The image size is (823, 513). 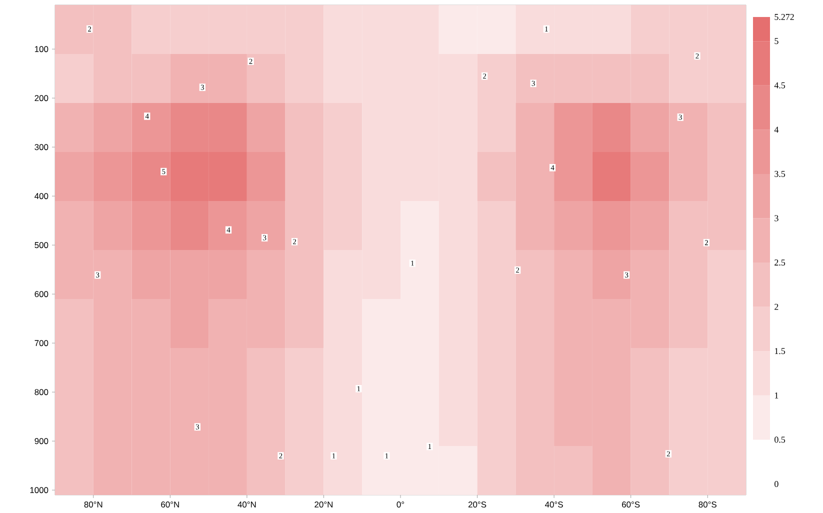 I want to click on y-tick-label: 800, so click(x=41, y=392).